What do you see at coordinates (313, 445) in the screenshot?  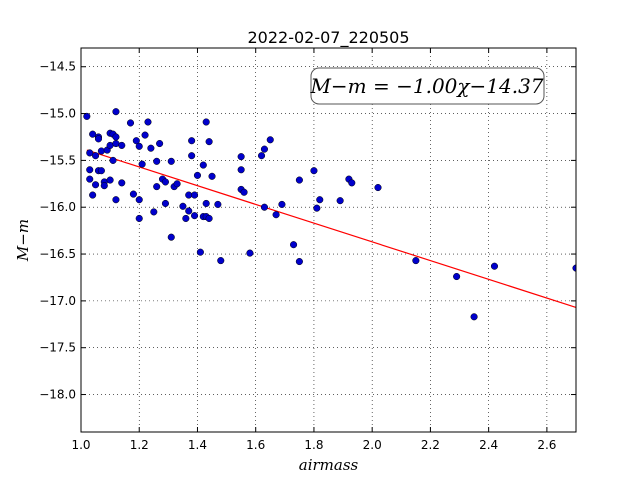 I see `x-tick-label: 1.8` at bounding box center [313, 445].